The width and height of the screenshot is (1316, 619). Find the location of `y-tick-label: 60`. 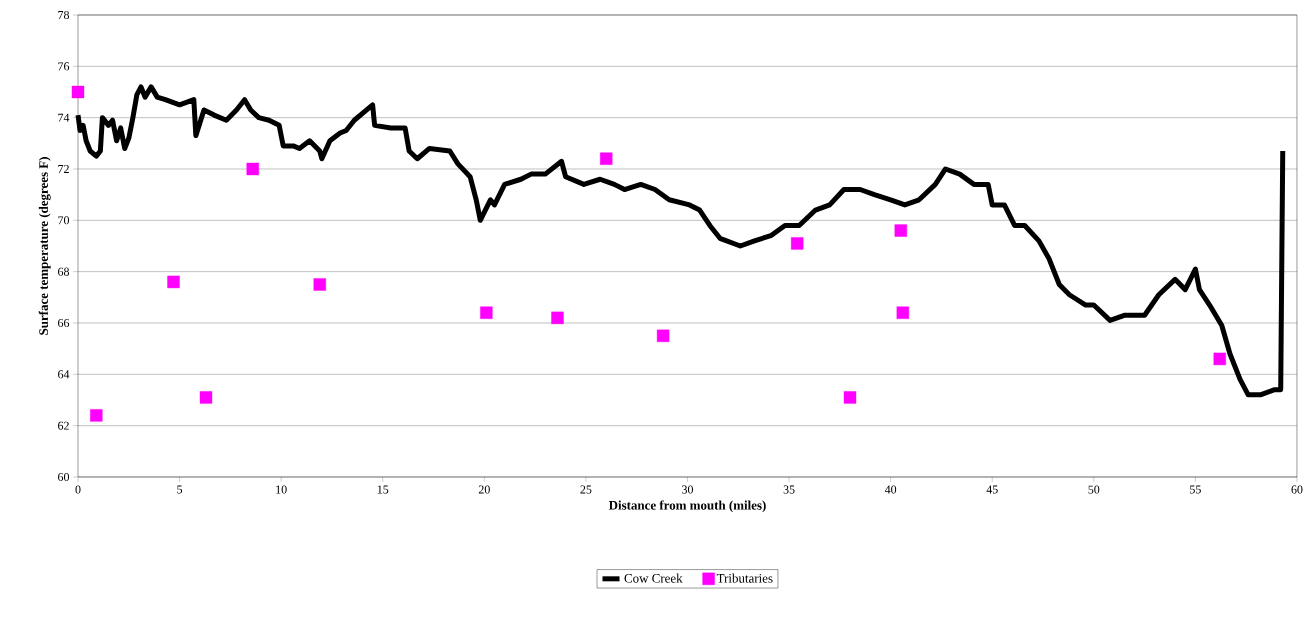

y-tick-label: 60 is located at coordinates (64, 477).